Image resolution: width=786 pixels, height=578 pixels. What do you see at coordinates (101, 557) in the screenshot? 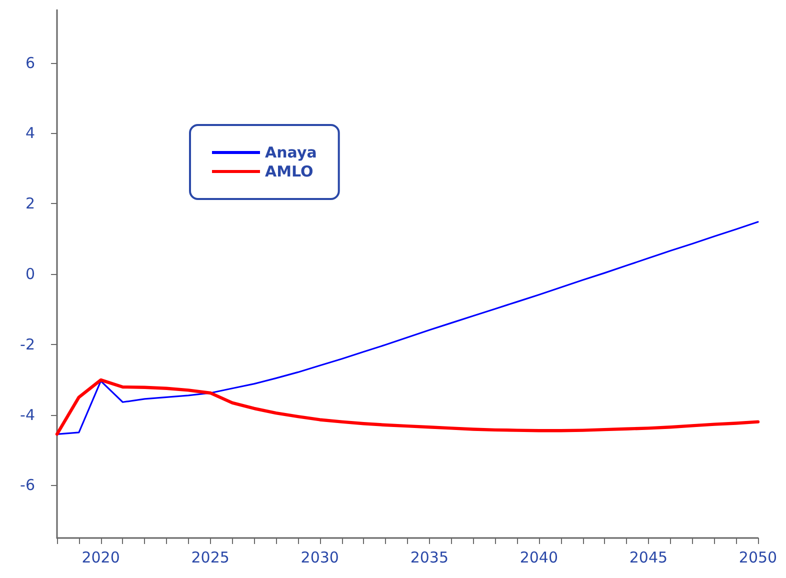
I see `x-tick-label: 2020` at bounding box center [101, 557].